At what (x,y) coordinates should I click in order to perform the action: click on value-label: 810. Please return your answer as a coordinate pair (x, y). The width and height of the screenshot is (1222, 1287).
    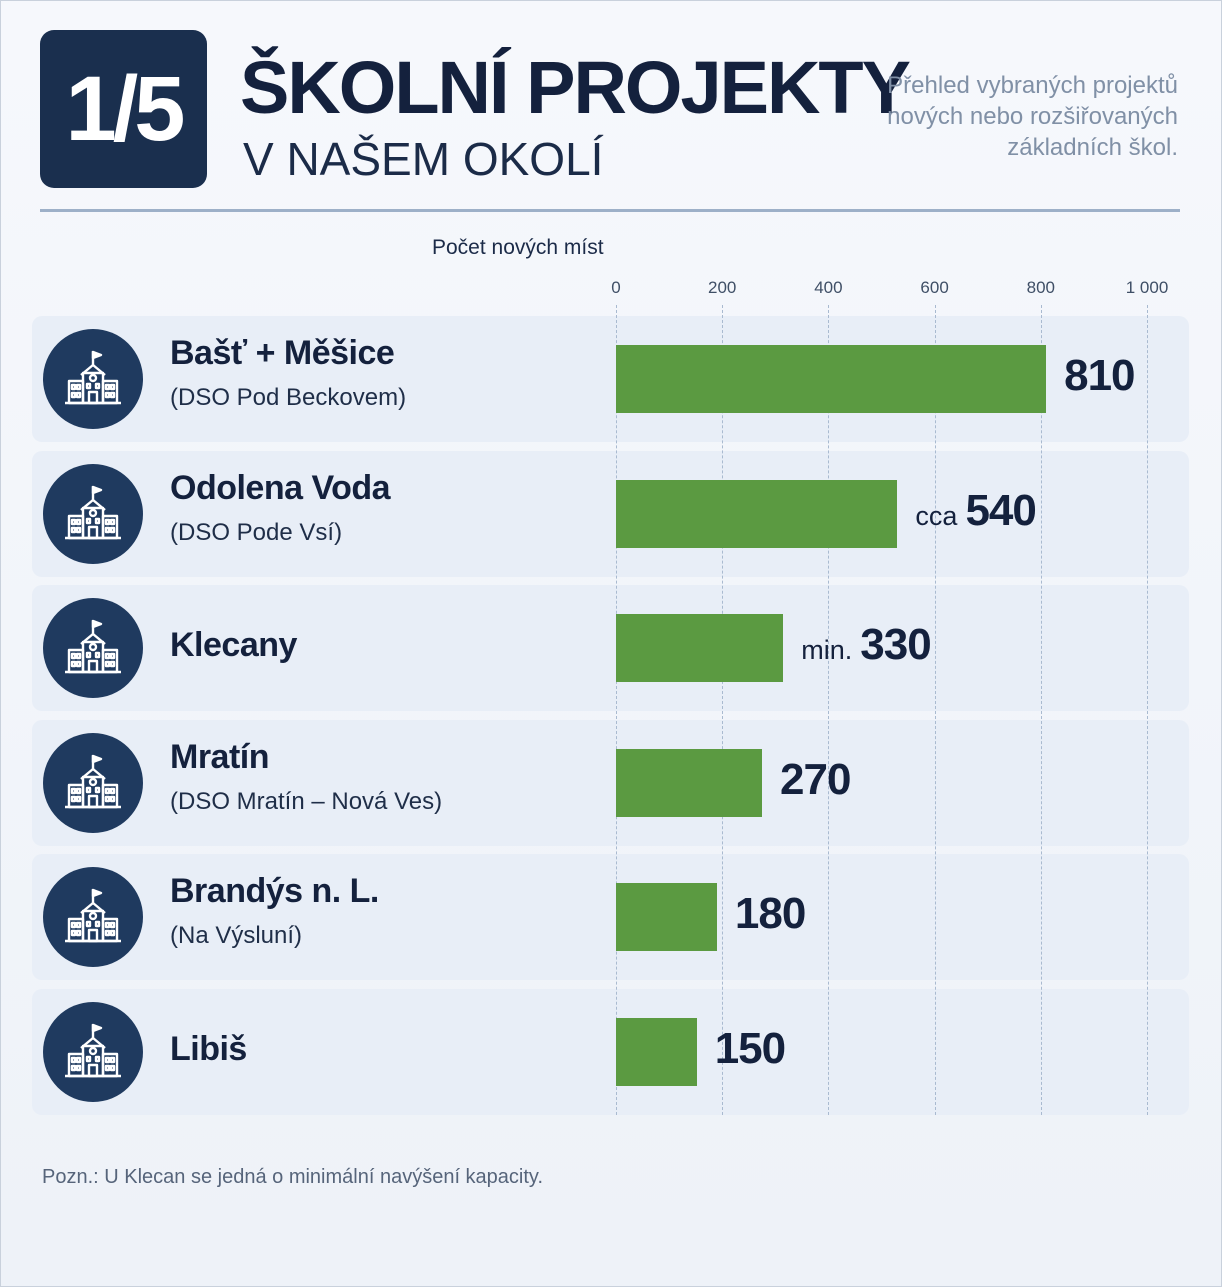
    Looking at the image, I should click on (1099, 376).